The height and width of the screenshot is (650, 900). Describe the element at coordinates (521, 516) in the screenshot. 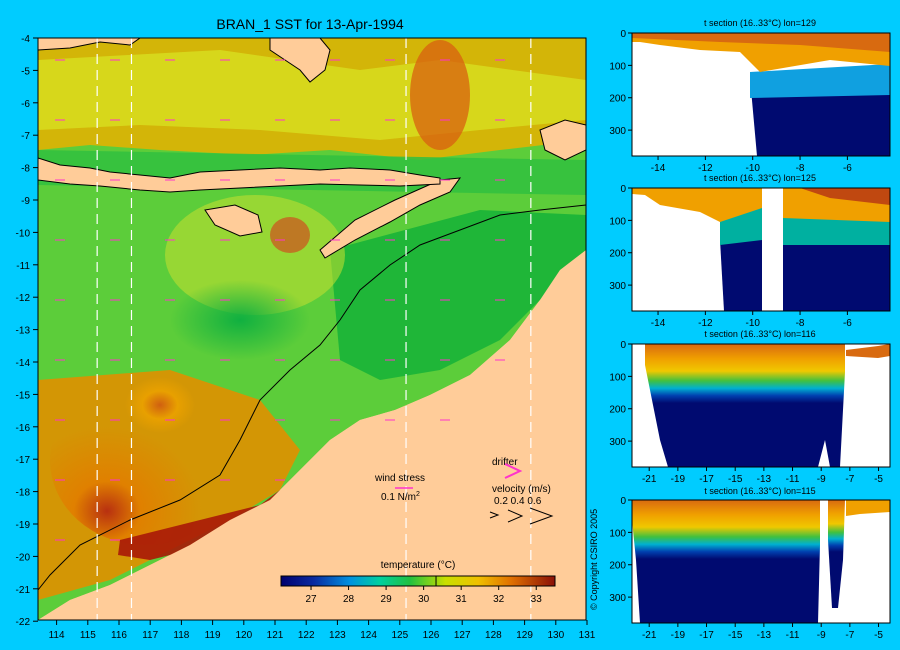

I see `velocity-scale-icon` at that location.